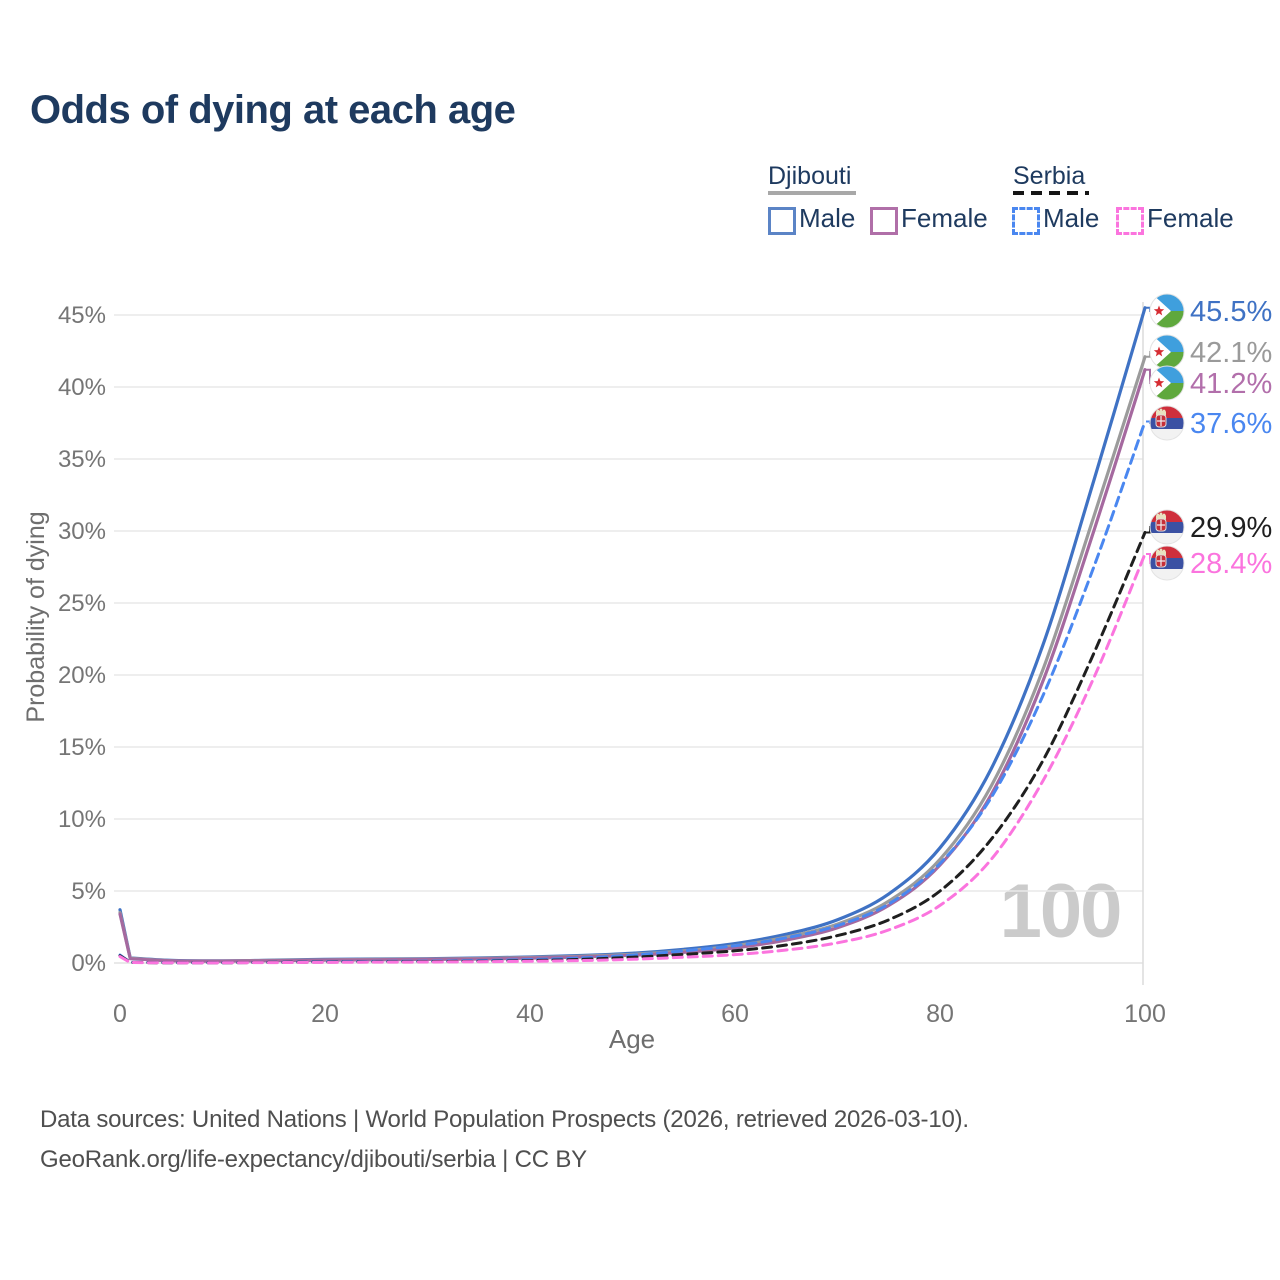 Image resolution: width=1280 pixels, height=1280 pixels. Describe the element at coordinates (1231, 424) in the screenshot. I see `end-label-serbia-male: 37.6%` at that location.